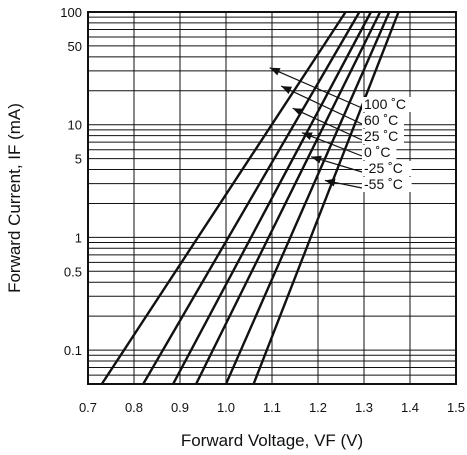 This screenshot has height=455, width=467. I want to click on y-tick-label: 100, so click(71, 12).